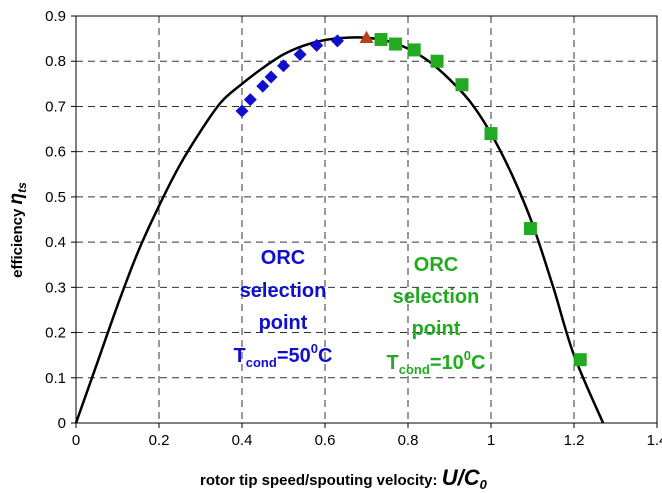 The image size is (662, 493). I want to click on x-tick-label: 0, so click(76, 440).